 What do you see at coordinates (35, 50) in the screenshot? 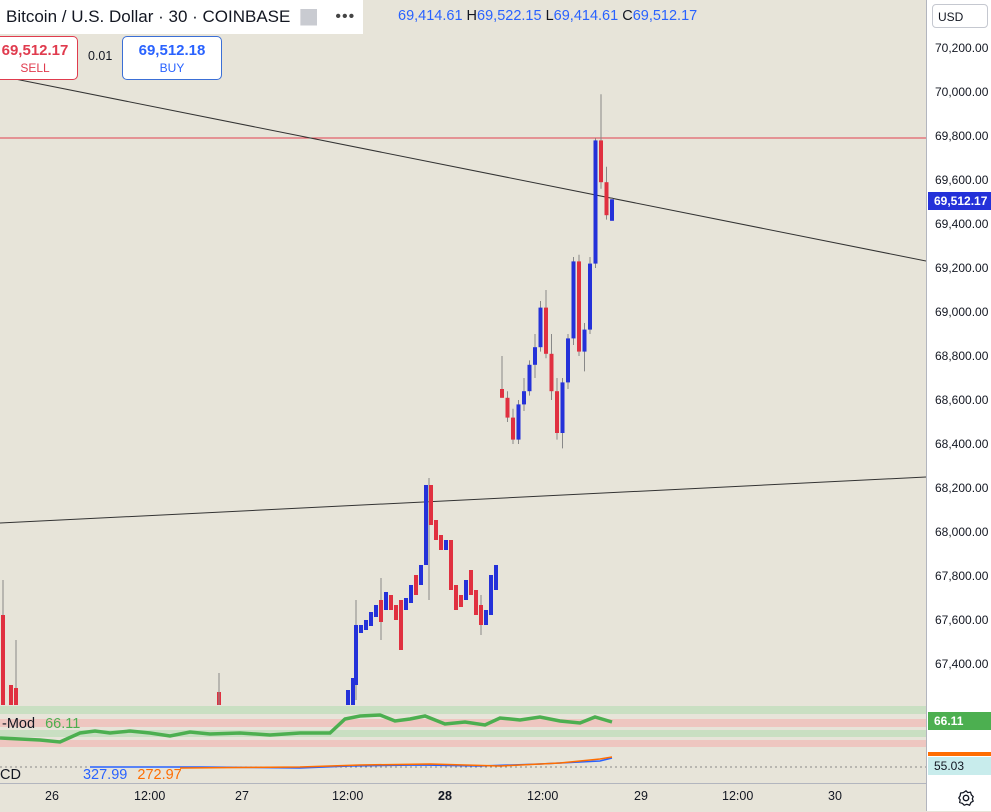
I see `sell-price: 69,512.17` at bounding box center [35, 50].